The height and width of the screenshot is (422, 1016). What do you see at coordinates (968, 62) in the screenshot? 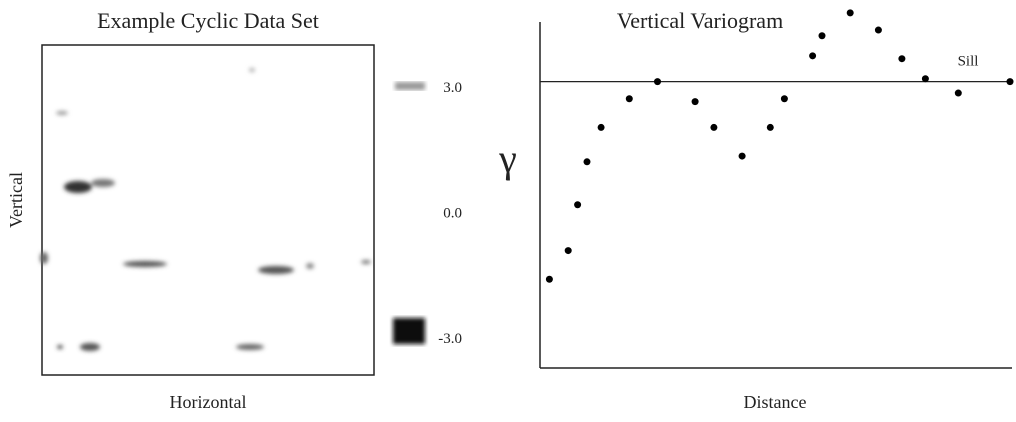
I see `sill-label: Sill` at bounding box center [968, 62].